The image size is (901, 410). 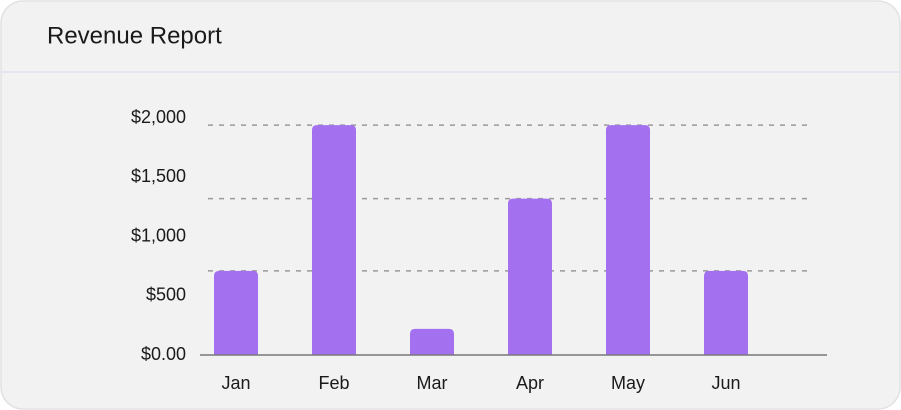 What do you see at coordinates (158, 176) in the screenshot?
I see `y-tick-label: $1,500` at bounding box center [158, 176].